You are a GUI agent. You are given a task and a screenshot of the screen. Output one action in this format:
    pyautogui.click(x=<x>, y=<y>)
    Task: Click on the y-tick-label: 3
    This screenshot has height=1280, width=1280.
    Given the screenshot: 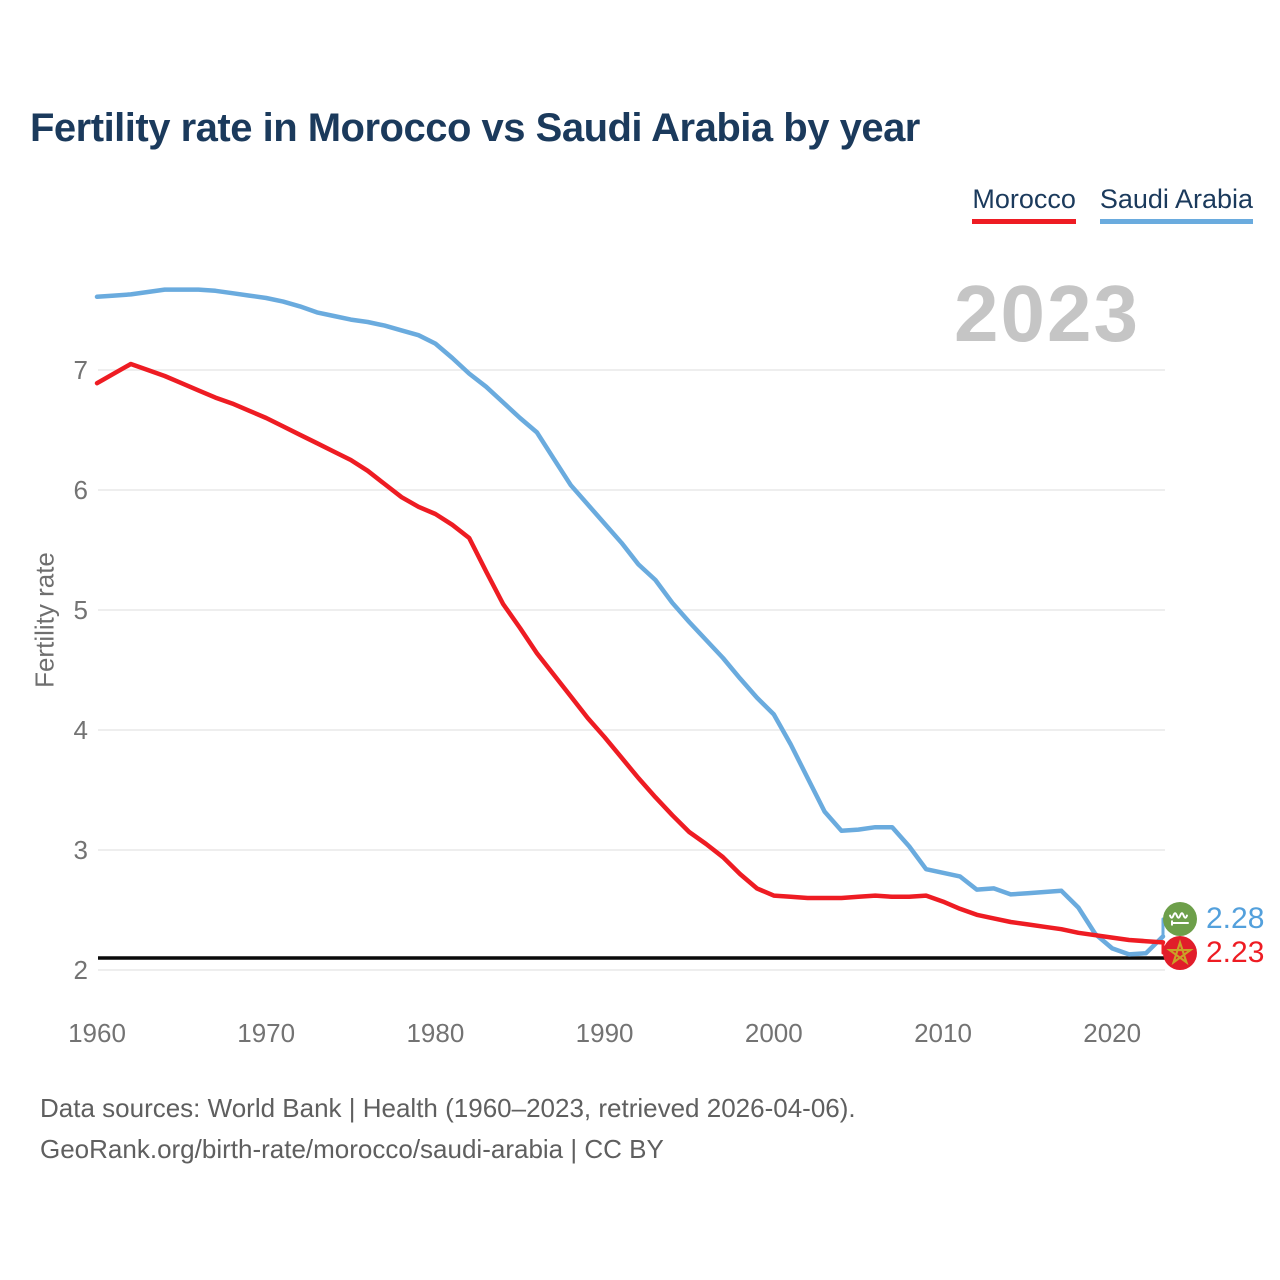 What is the action you would take?
    pyautogui.click(x=80, y=850)
    